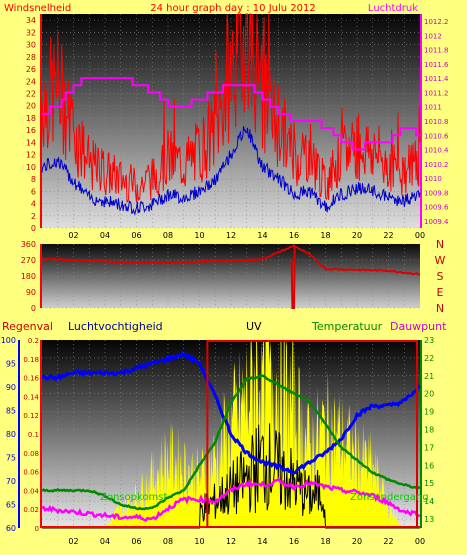 The image size is (467, 555). I want to click on wind-y-tick-label: 16, so click(31, 130).